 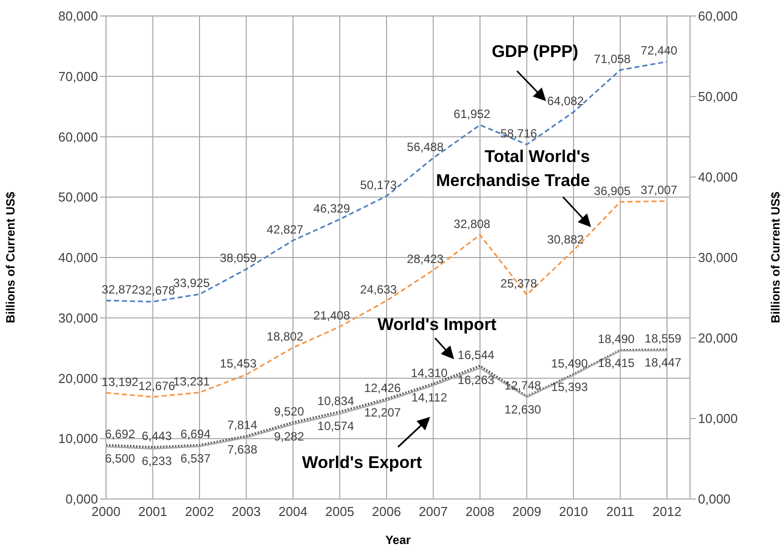 I want to click on data-label: 18,490, so click(x=616, y=339).